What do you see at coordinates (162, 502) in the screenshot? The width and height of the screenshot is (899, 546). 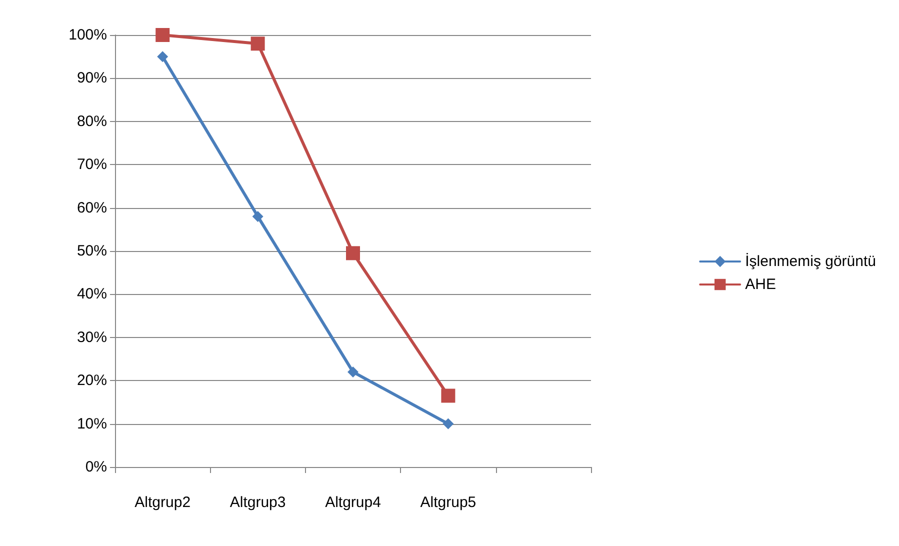 I see `x-tick-label: Altgrup2` at bounding box center [162, 502].